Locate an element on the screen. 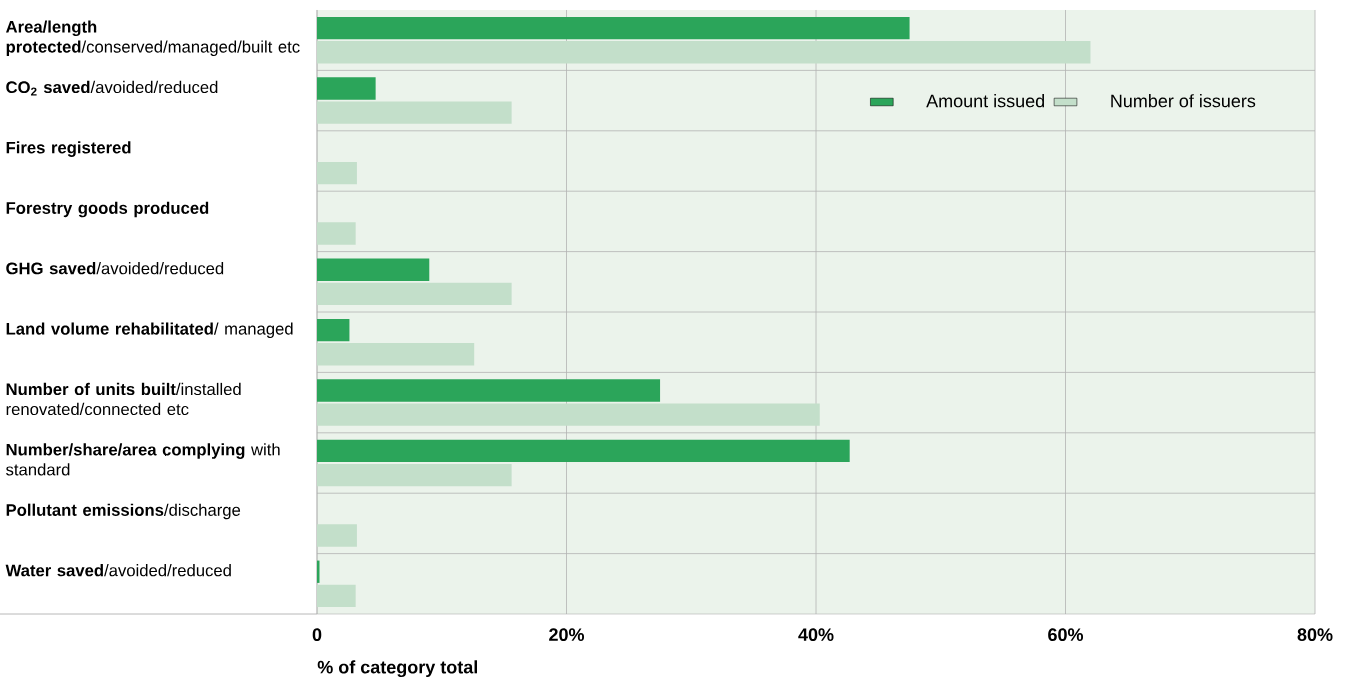 The height and width of the screenshot is (689, 1345). y-tick-label: Water saved/avoided/reduced is located at coordinates (118, 570).